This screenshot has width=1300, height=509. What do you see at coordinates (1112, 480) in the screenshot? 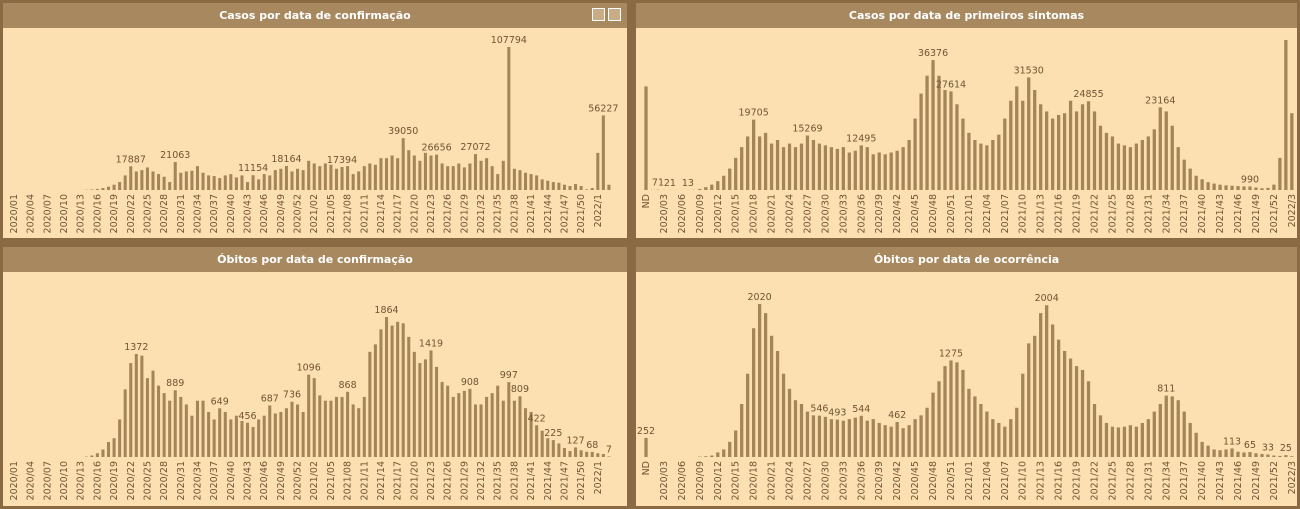
I see `x-tick-label: 2021/25` at bounding box center [1112, 480].